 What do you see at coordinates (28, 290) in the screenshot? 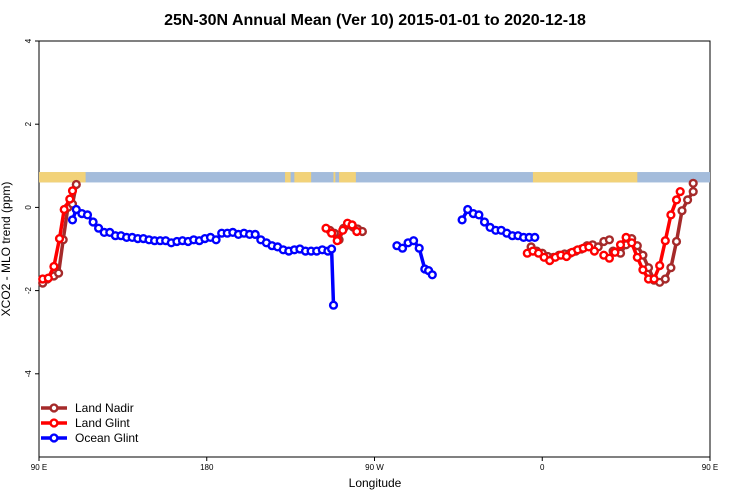
I see `y-tick-label: -2` at bounding box center [28, 290].